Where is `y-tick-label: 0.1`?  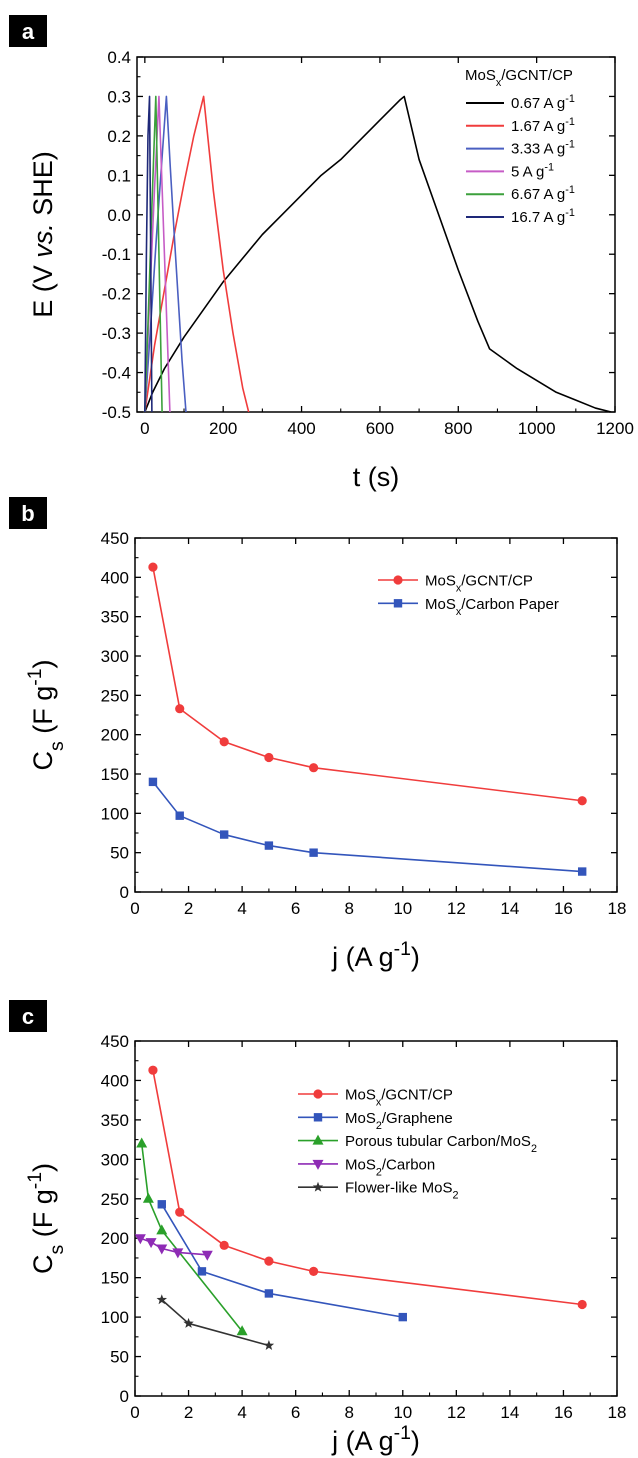
y-tick-label: 0.1 is located at coordinates (119, 175).